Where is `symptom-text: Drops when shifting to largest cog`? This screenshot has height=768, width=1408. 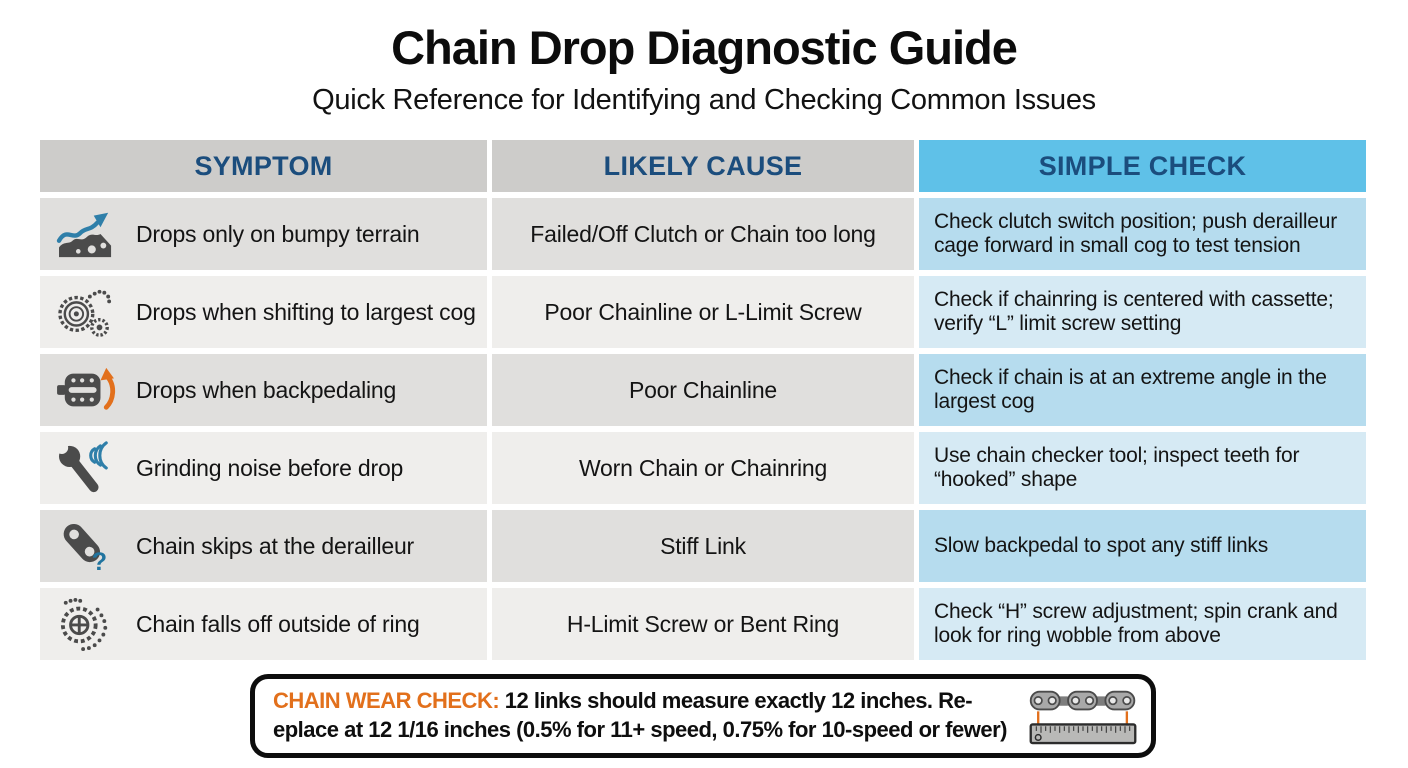
symptom-text: Drops when shifting to largest cog is located at coordinates (306, 311).